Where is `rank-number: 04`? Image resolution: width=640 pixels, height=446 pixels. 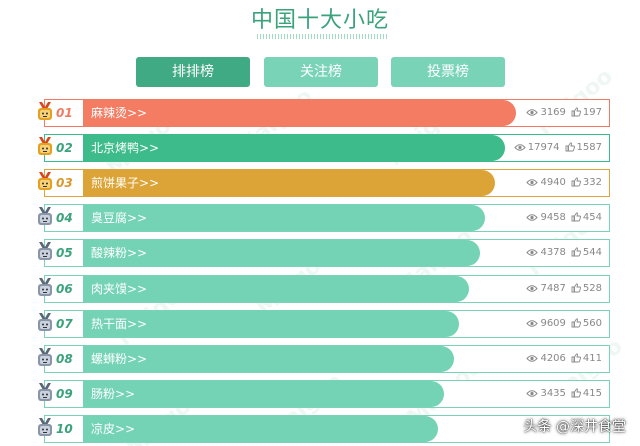 rank-number: 04 is located at coordinates (64, 218).